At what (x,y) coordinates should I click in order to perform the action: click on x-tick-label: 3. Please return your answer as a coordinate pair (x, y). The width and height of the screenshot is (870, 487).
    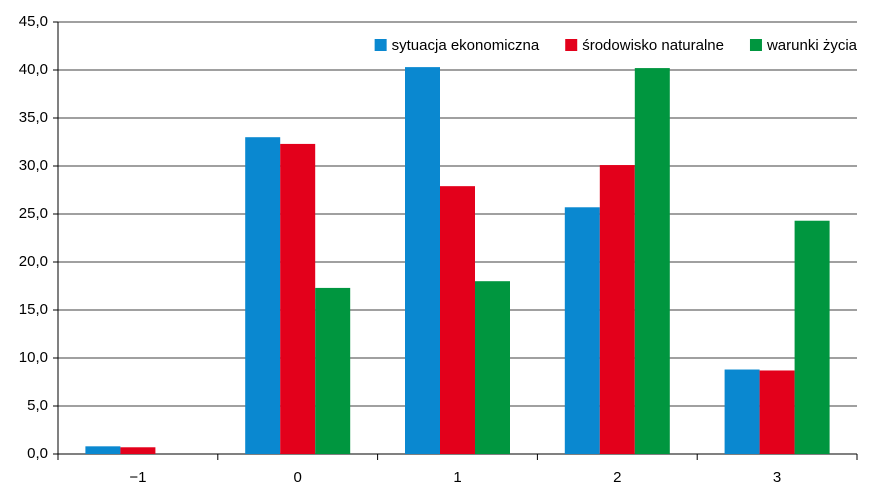
    Looking at the image, I should click on (777, 477).